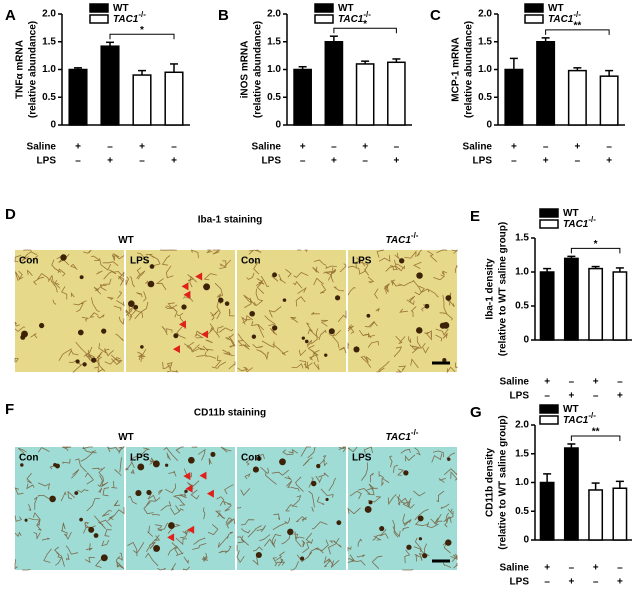 The image size is (640, 589). I want to click on panel-label: C, so click(435, 15).